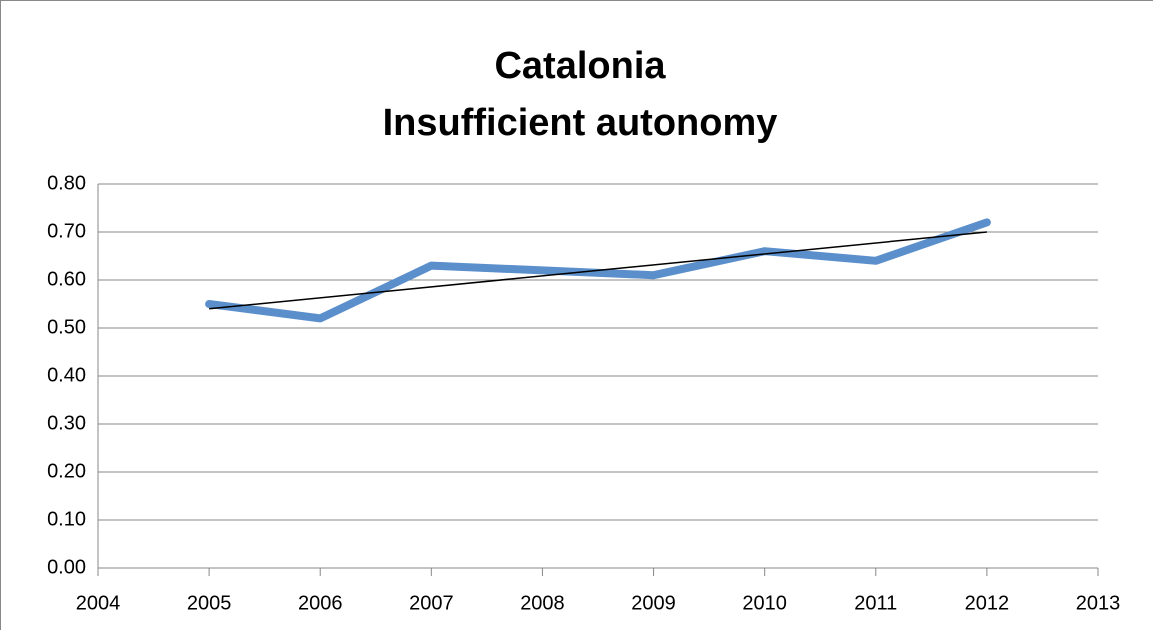  Describe the element at coordinates (66, 519) in the screenshot. I see `y-tick-label: 0.10` at that location.